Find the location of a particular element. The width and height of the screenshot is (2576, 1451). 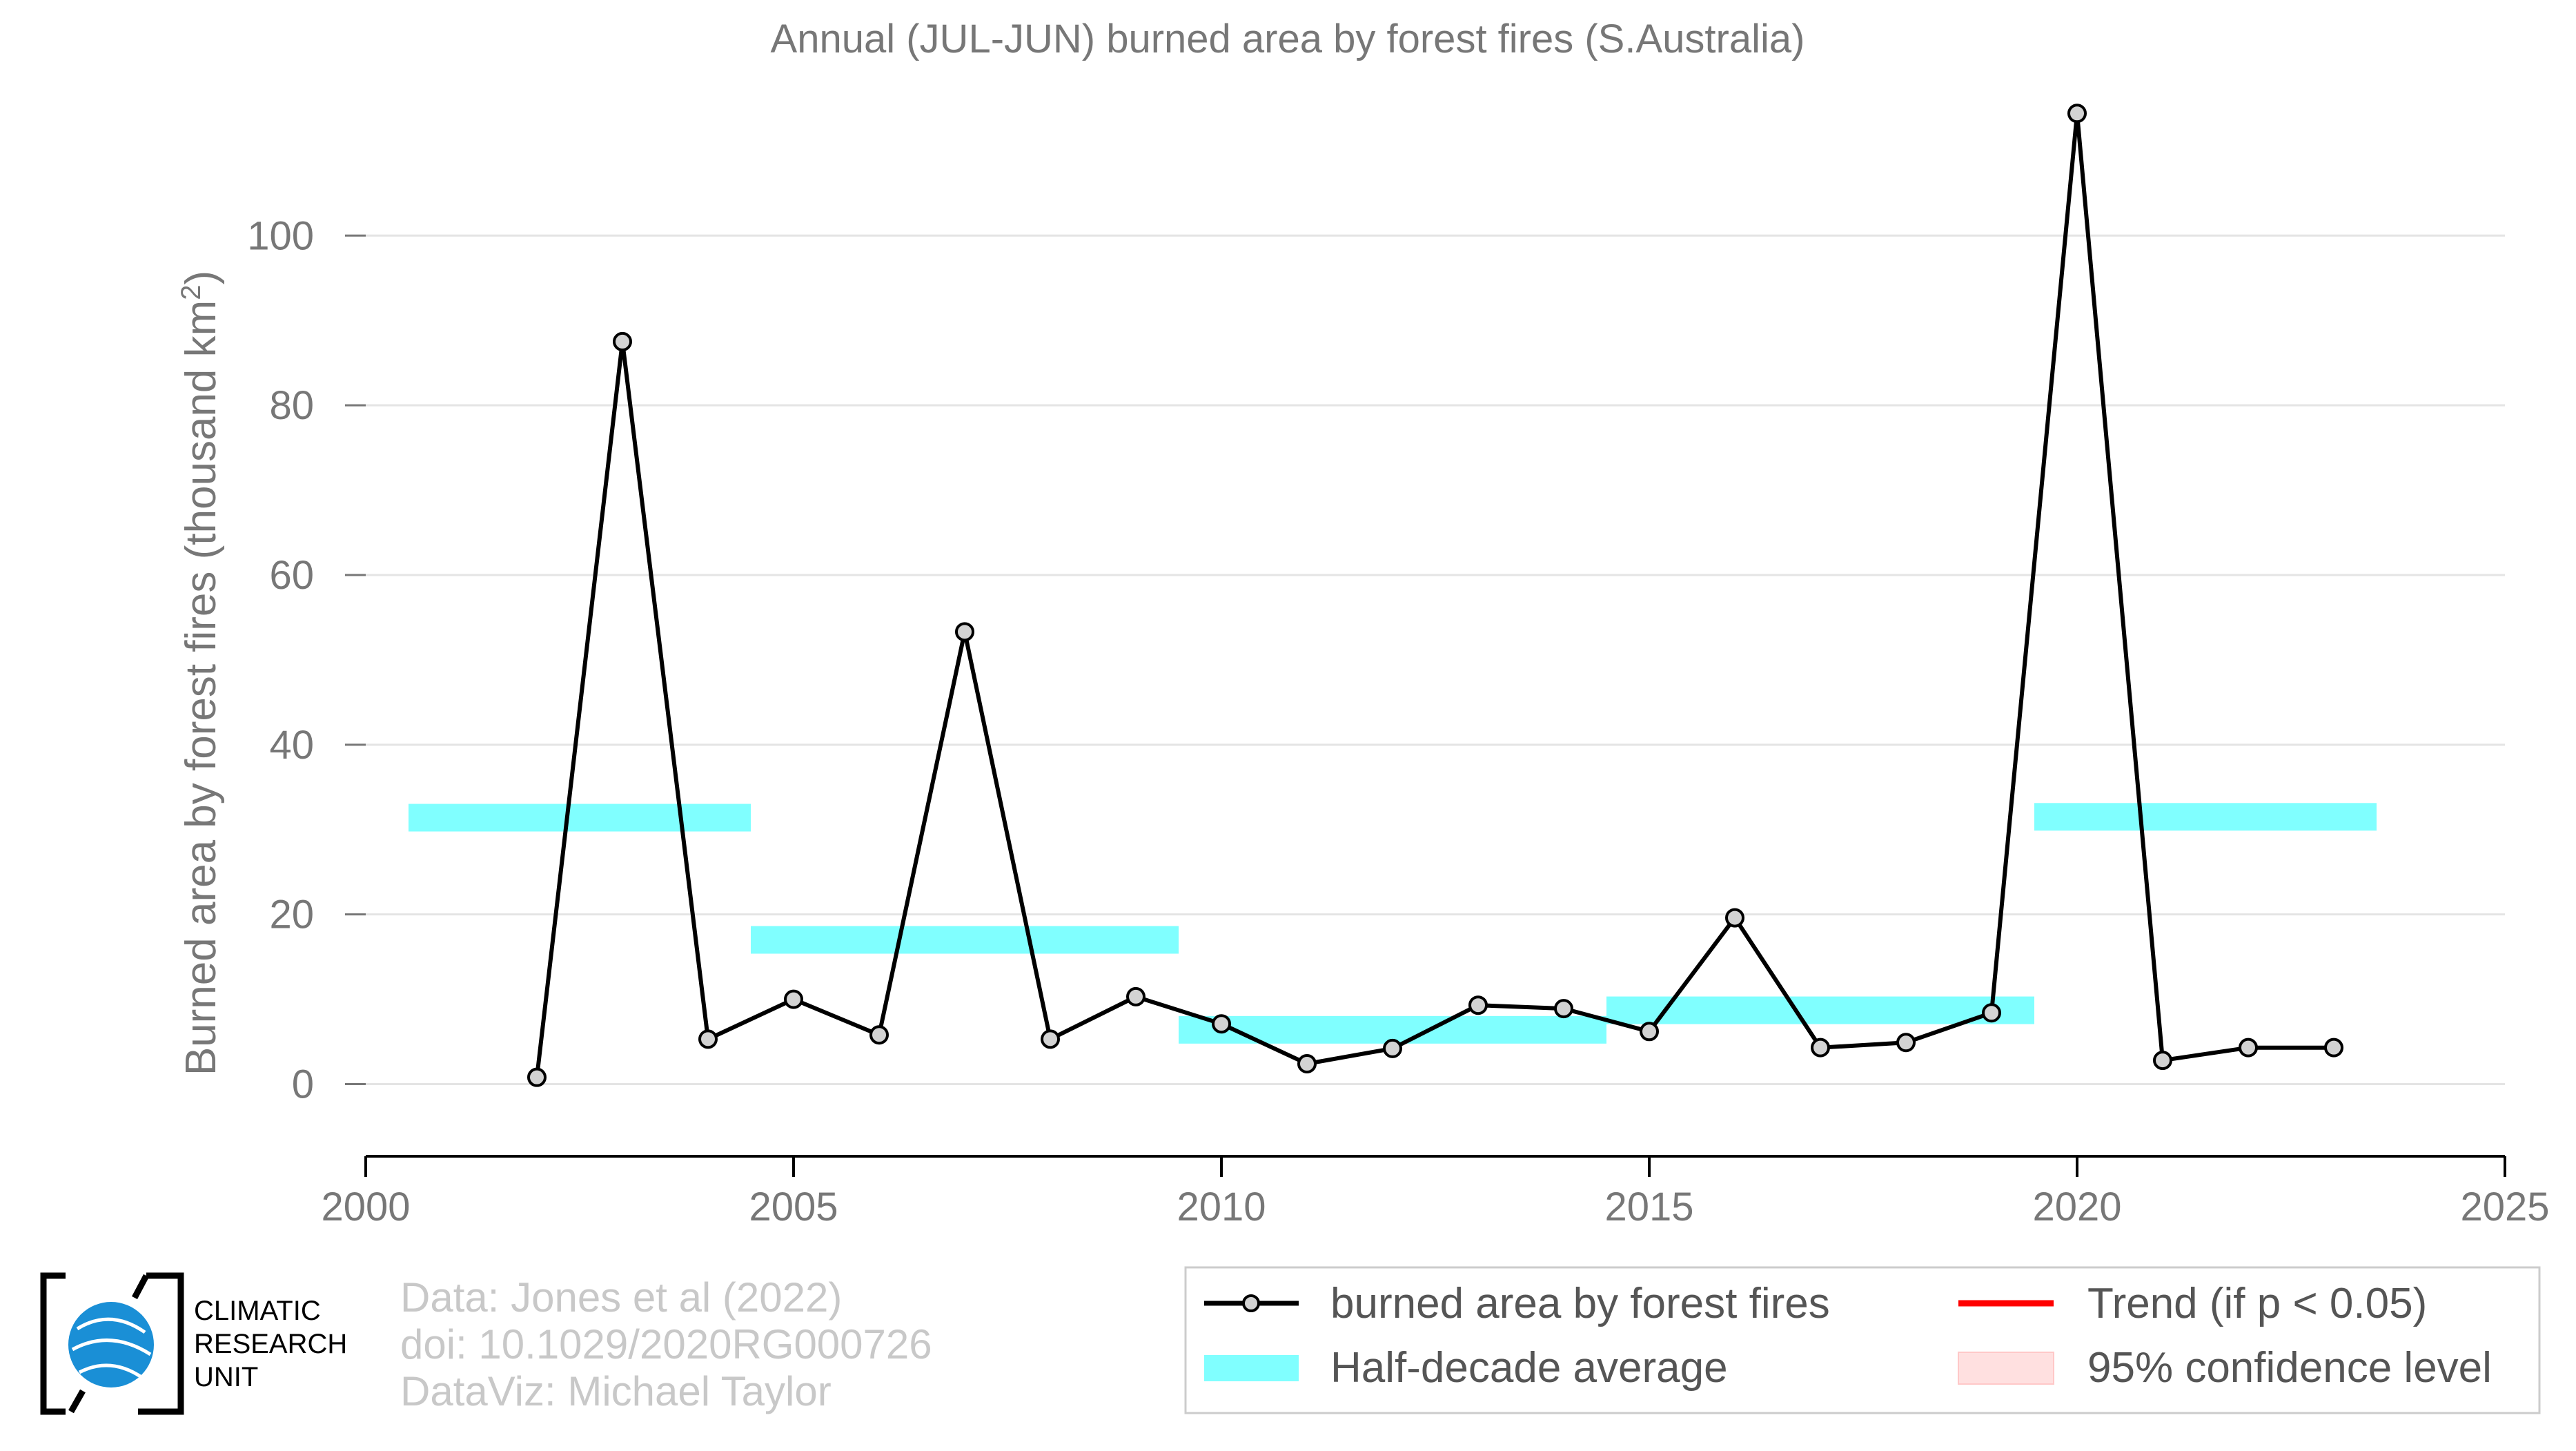

logo-line-3: UNIT is located at coordinates (226, 1377).